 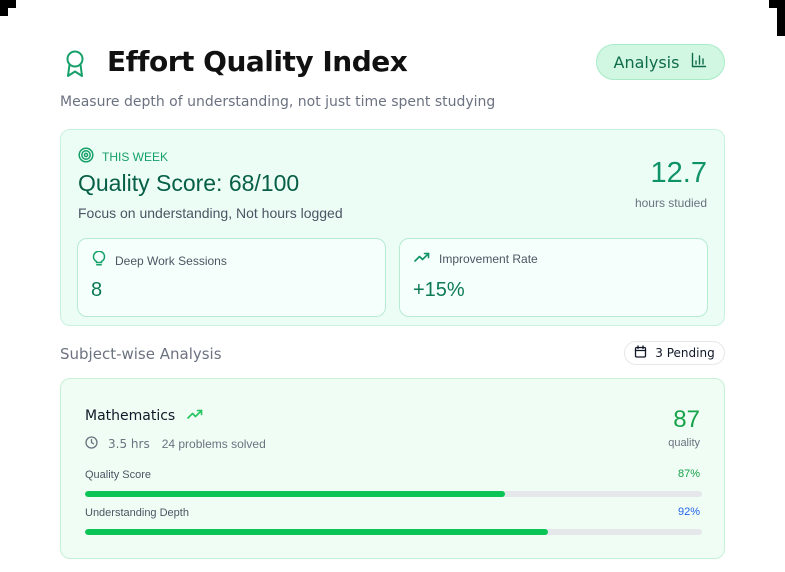 What do you see at coordinates (685, 353) in the screenshot?
I see `pending-count: 3 Pending` at bounding box center [685, 353].